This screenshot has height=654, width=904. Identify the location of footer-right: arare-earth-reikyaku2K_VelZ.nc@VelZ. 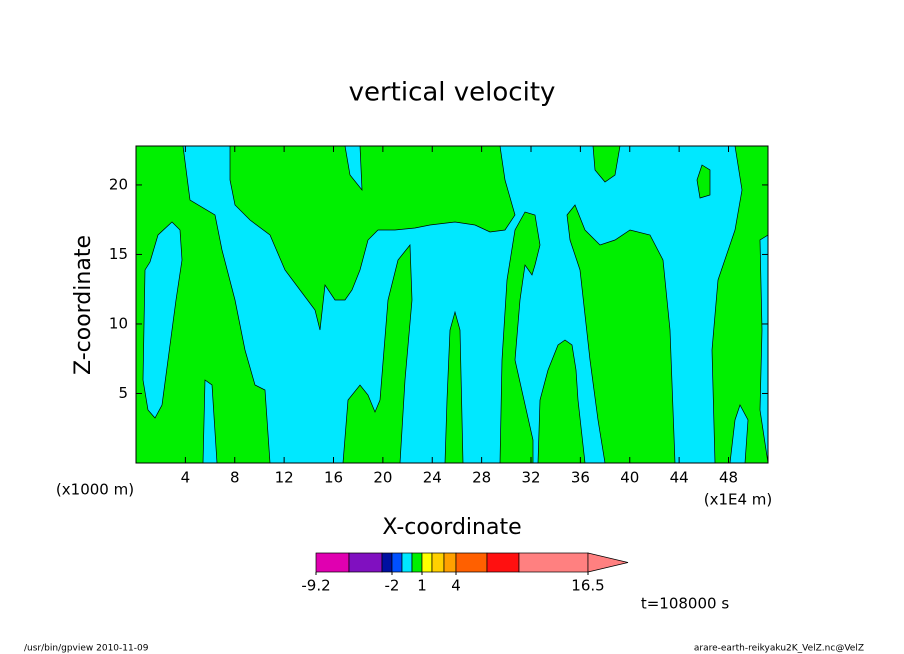
(779, 649).